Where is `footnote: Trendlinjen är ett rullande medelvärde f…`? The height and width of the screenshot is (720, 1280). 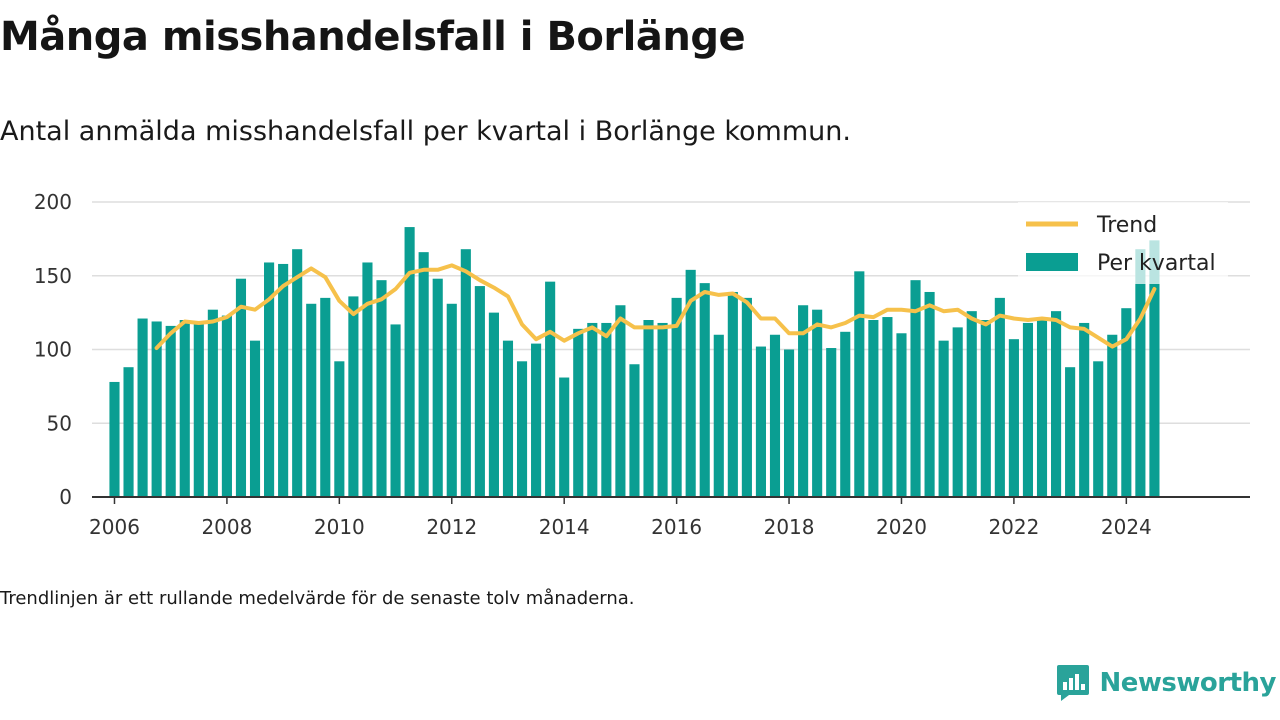
footnote: Trendlinjen är ett rullande medelvärde f… is located at coordinates (317, 598).